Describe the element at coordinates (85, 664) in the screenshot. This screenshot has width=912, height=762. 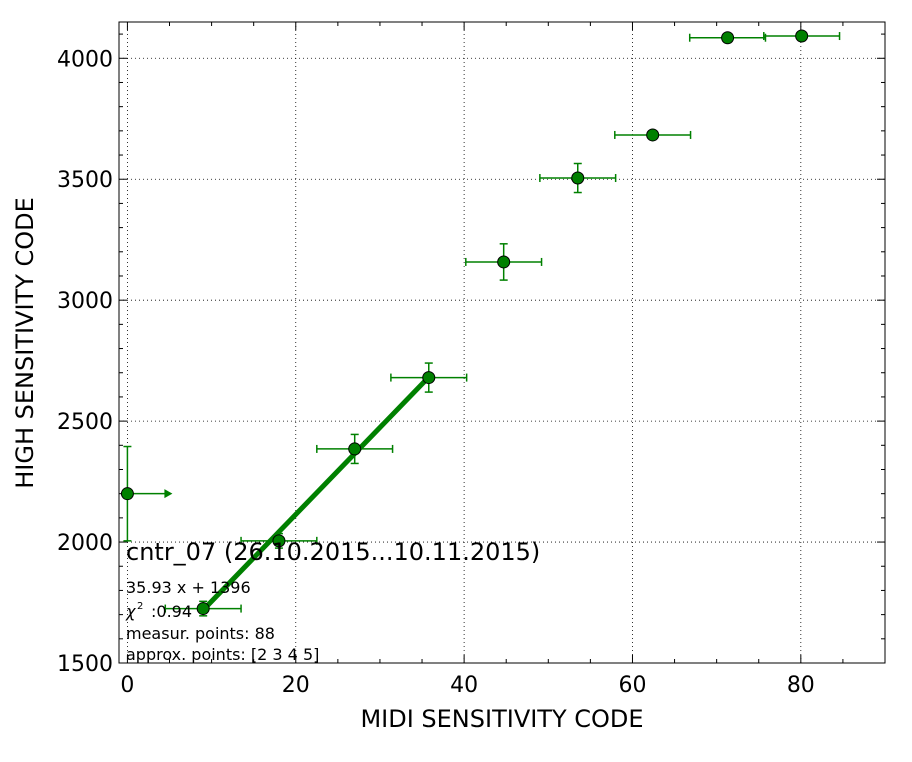
I see `y-tick-label: 1500` at that location.